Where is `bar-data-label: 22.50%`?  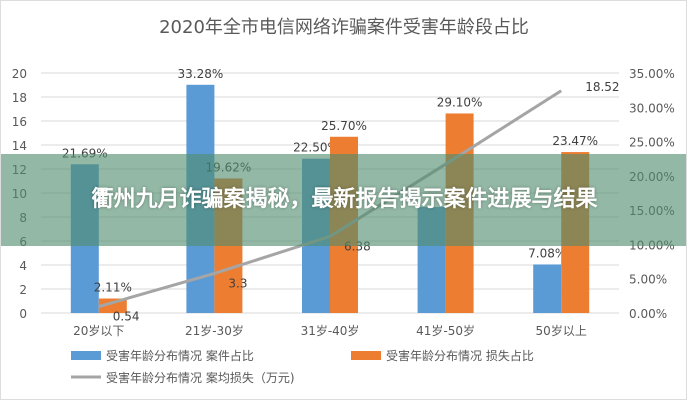
bar-data-label: 22.50% is located at coordinates (316, 148).